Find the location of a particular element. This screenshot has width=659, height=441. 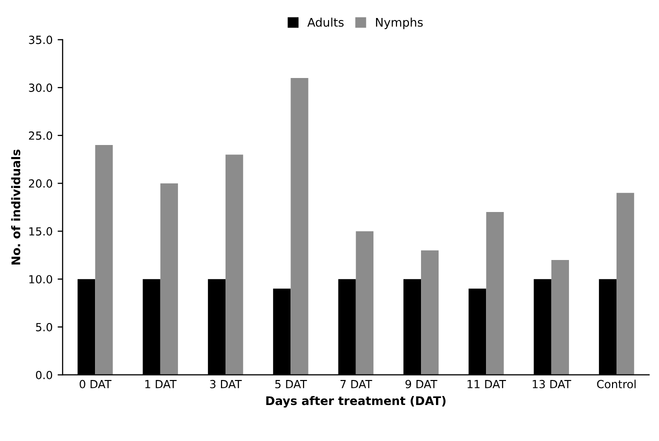

y-tick-label: 5.0 is located at coordinates (44, 327).